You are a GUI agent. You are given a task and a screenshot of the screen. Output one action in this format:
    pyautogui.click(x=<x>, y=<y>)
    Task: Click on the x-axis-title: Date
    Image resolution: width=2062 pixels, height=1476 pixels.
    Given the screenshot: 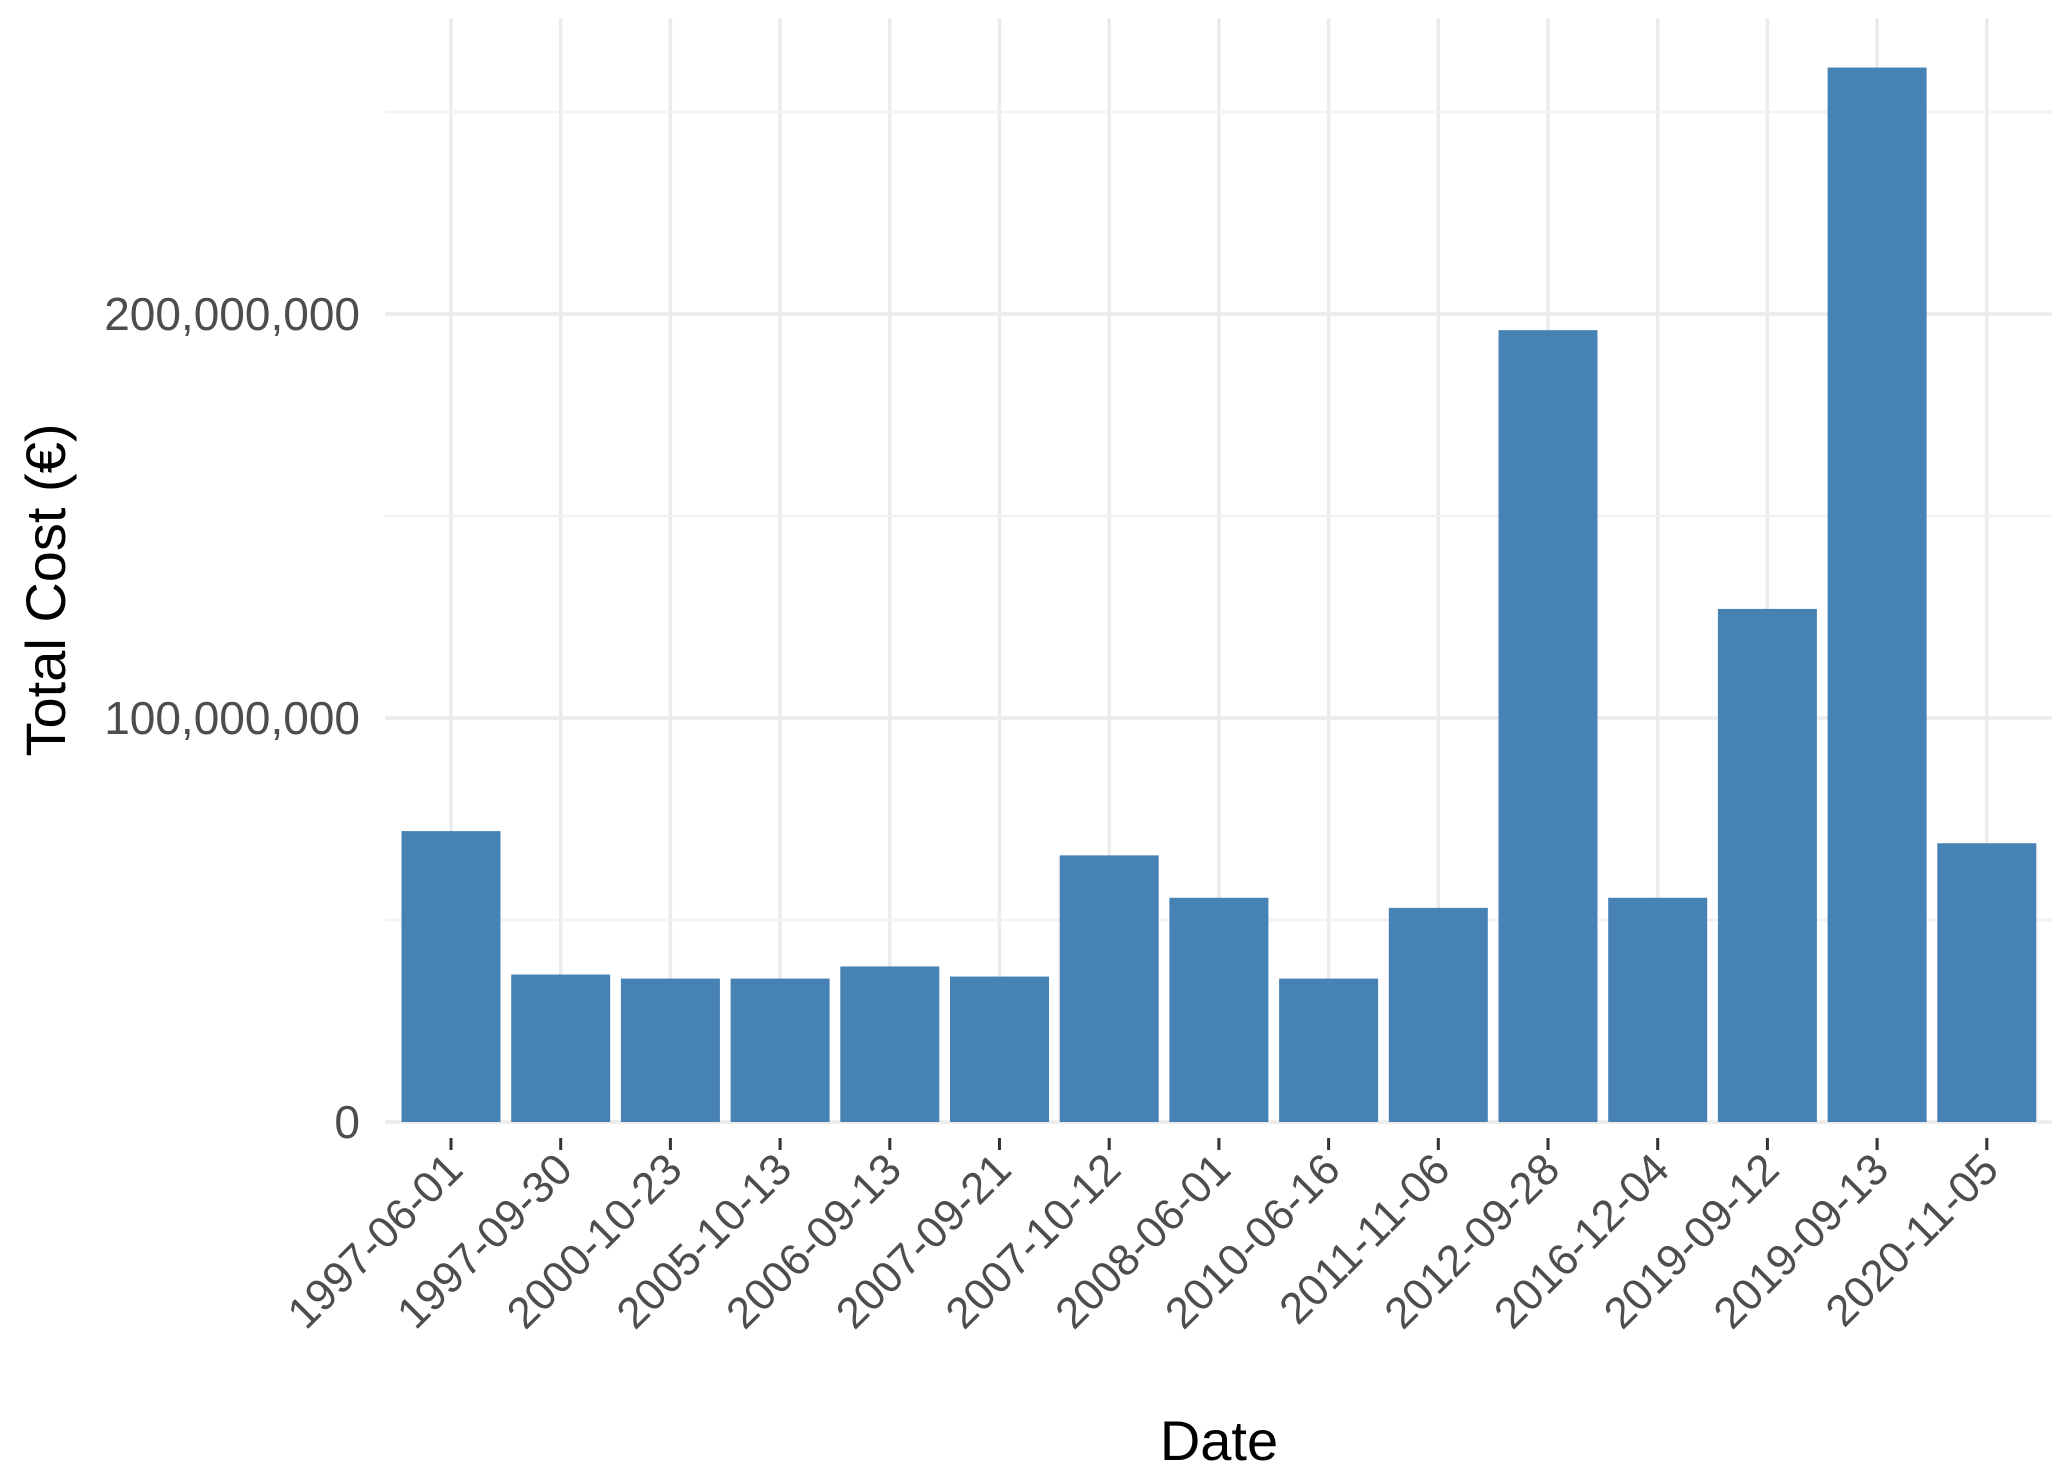 What is the action you would take?
    pyautogui.click(x=1219, y=1440)
    